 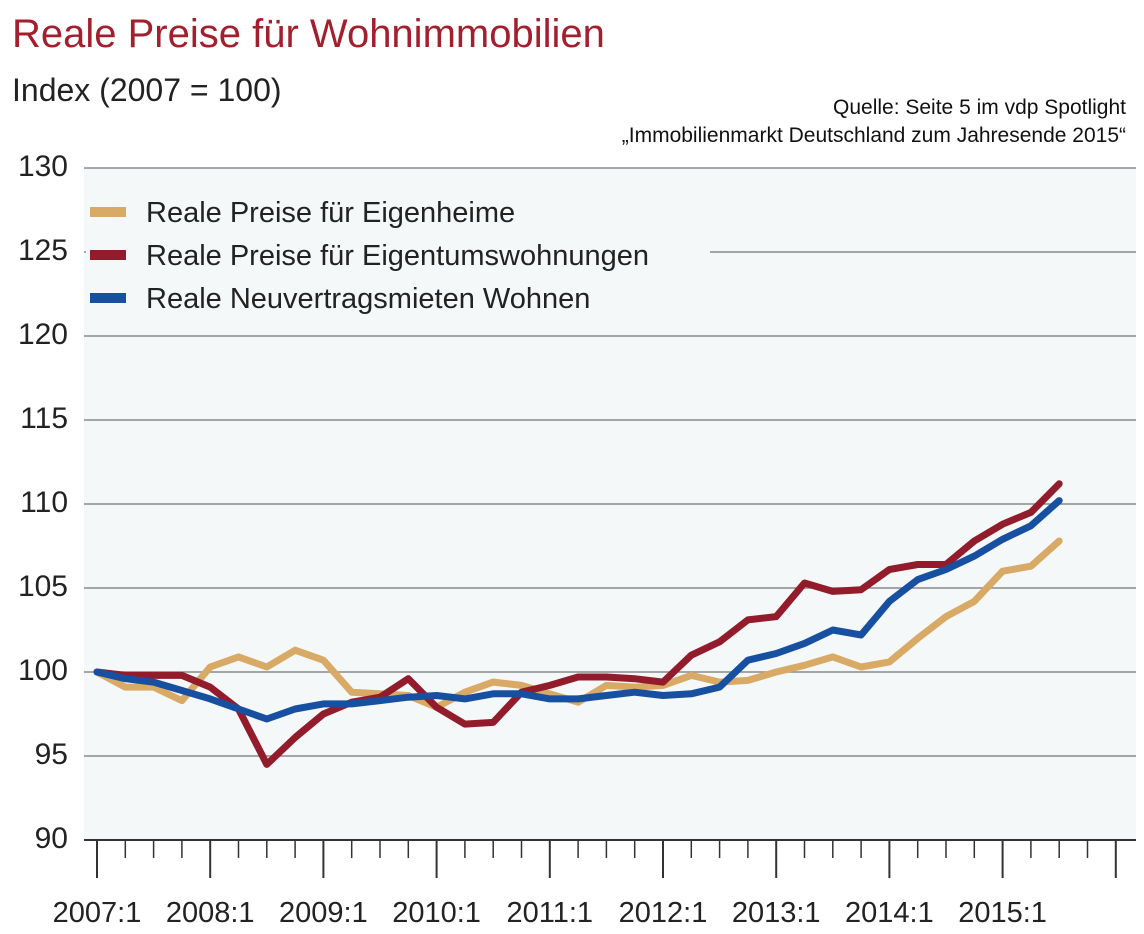 I want to click on y-tick-label: 105, so click(x=43, y=586).